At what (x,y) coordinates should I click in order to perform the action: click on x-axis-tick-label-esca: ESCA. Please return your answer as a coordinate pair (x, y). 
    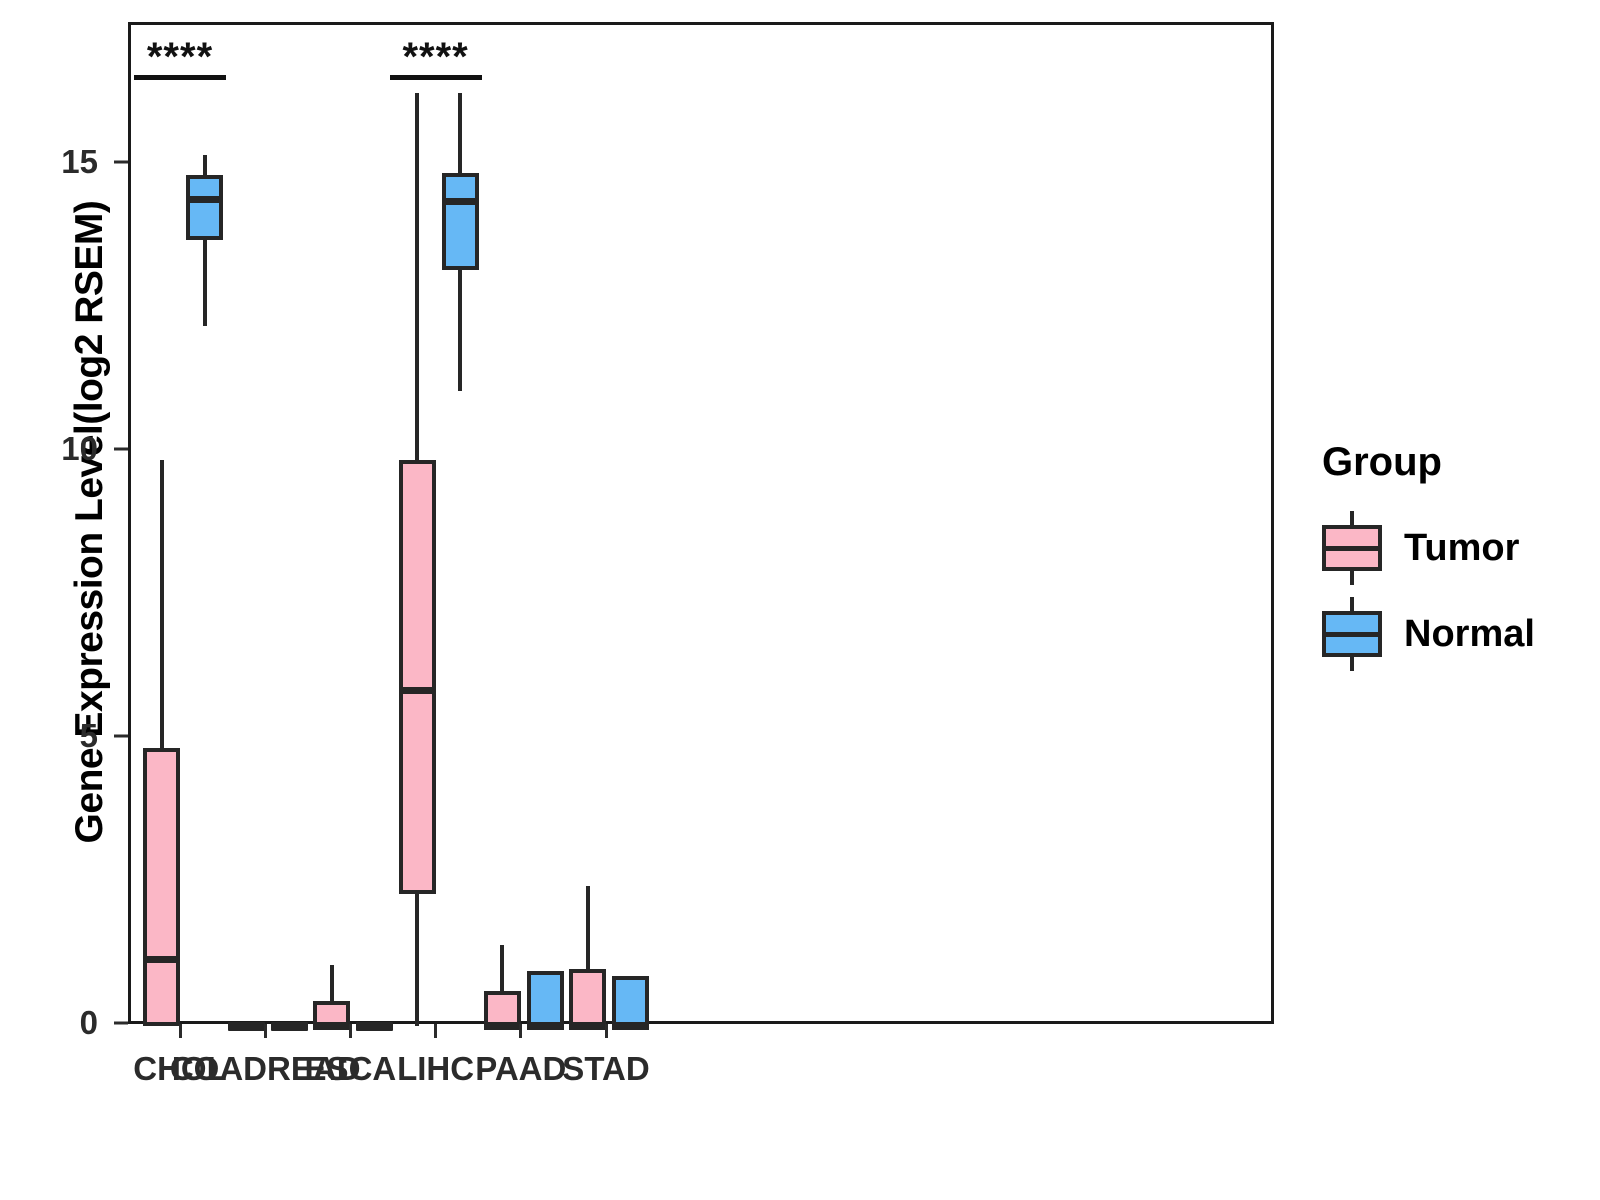
    Looking at the image, I should click on (350, 1068).